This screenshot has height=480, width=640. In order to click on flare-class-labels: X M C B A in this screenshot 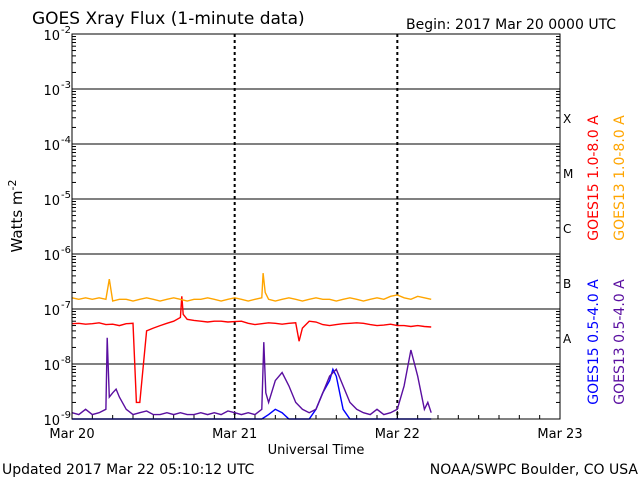, I will do `click(568, 229)`.